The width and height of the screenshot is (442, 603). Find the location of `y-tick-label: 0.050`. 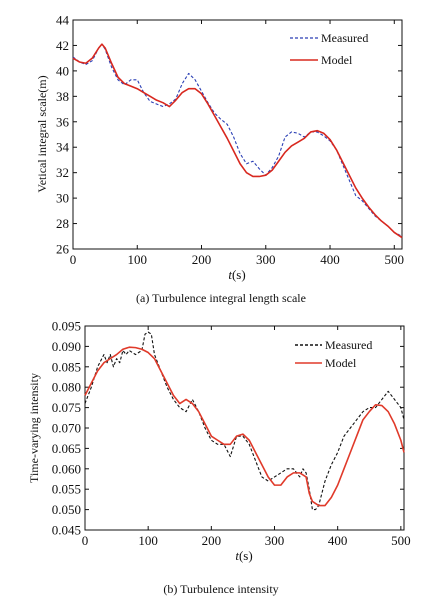

y-tick-label: 0.050 is located at coordinates (66, 509).